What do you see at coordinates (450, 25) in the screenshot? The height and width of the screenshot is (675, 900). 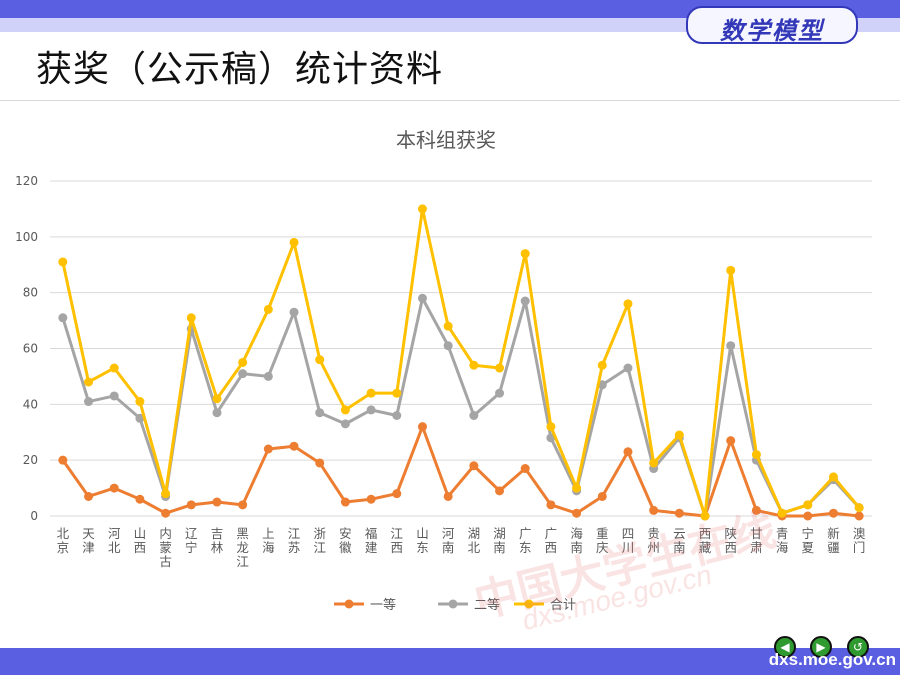 I see `top-banner-shade` at bounding box center [450, 25].